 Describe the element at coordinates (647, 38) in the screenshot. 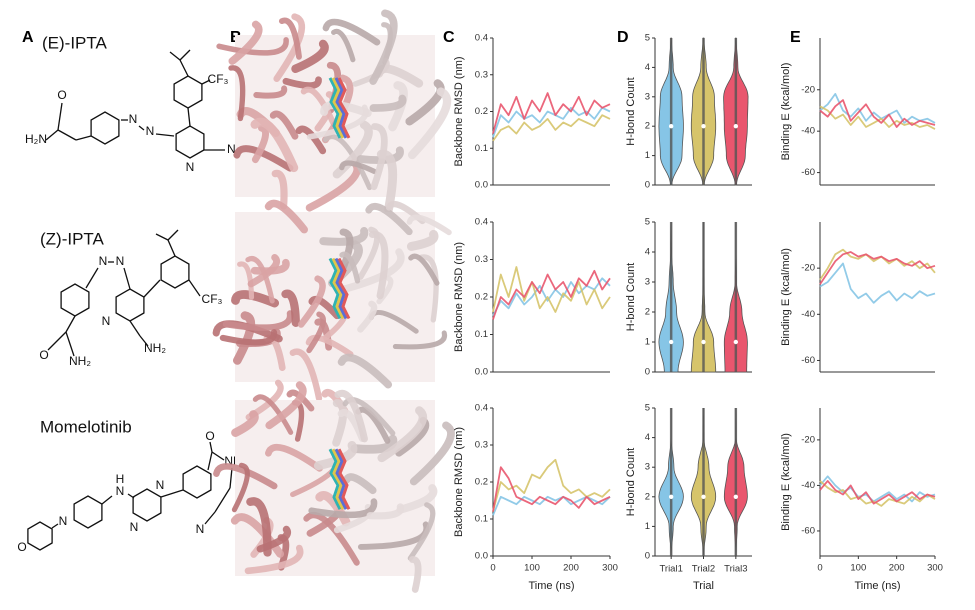

I see `y-tick-label: 5` at that location.